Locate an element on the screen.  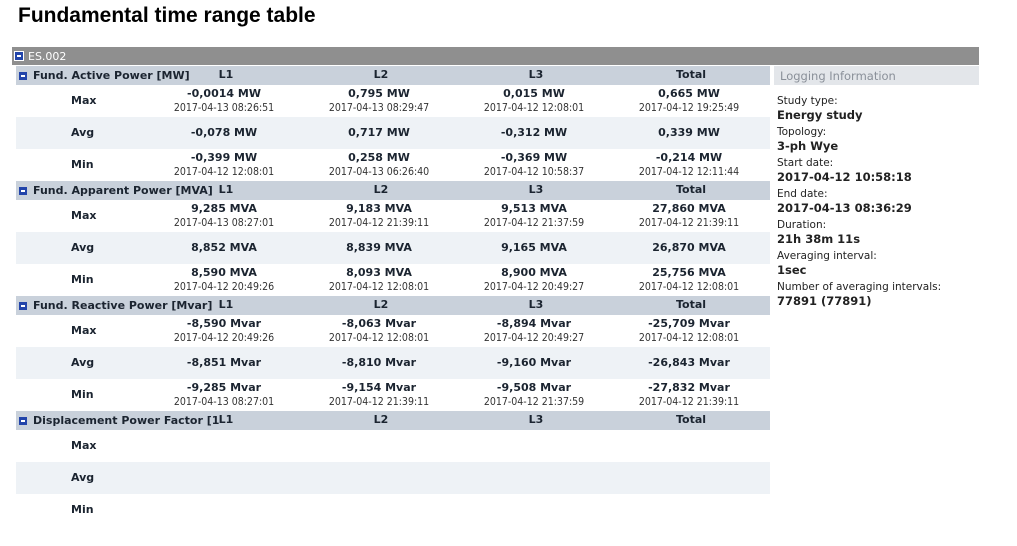
cell-timestamp: 2017-04-12 10:58:37 is located at coordinates (534, 172).